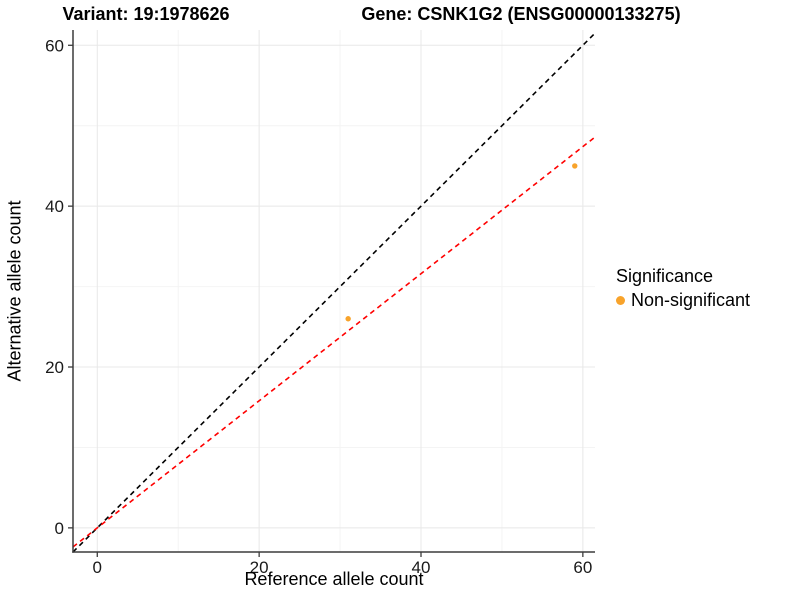  I want to click on legend: Significance Non-significant, so click(683, 288).